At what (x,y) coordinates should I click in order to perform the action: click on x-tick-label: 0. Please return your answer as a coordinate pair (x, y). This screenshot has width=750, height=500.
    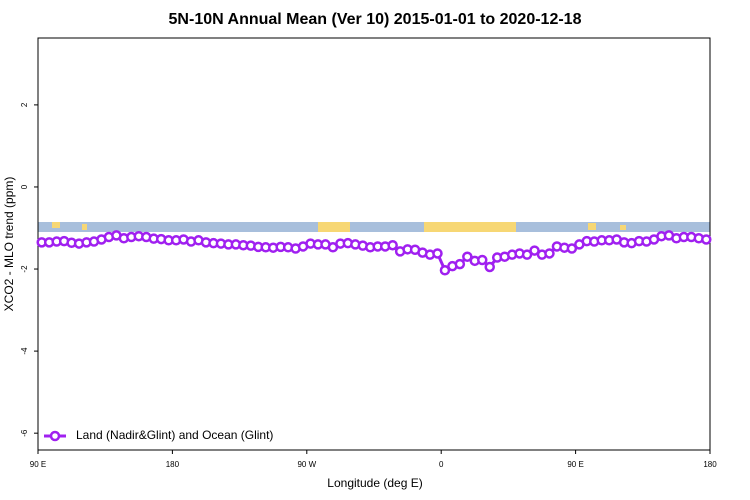
    Looking at the image, I should click on (441, 464).